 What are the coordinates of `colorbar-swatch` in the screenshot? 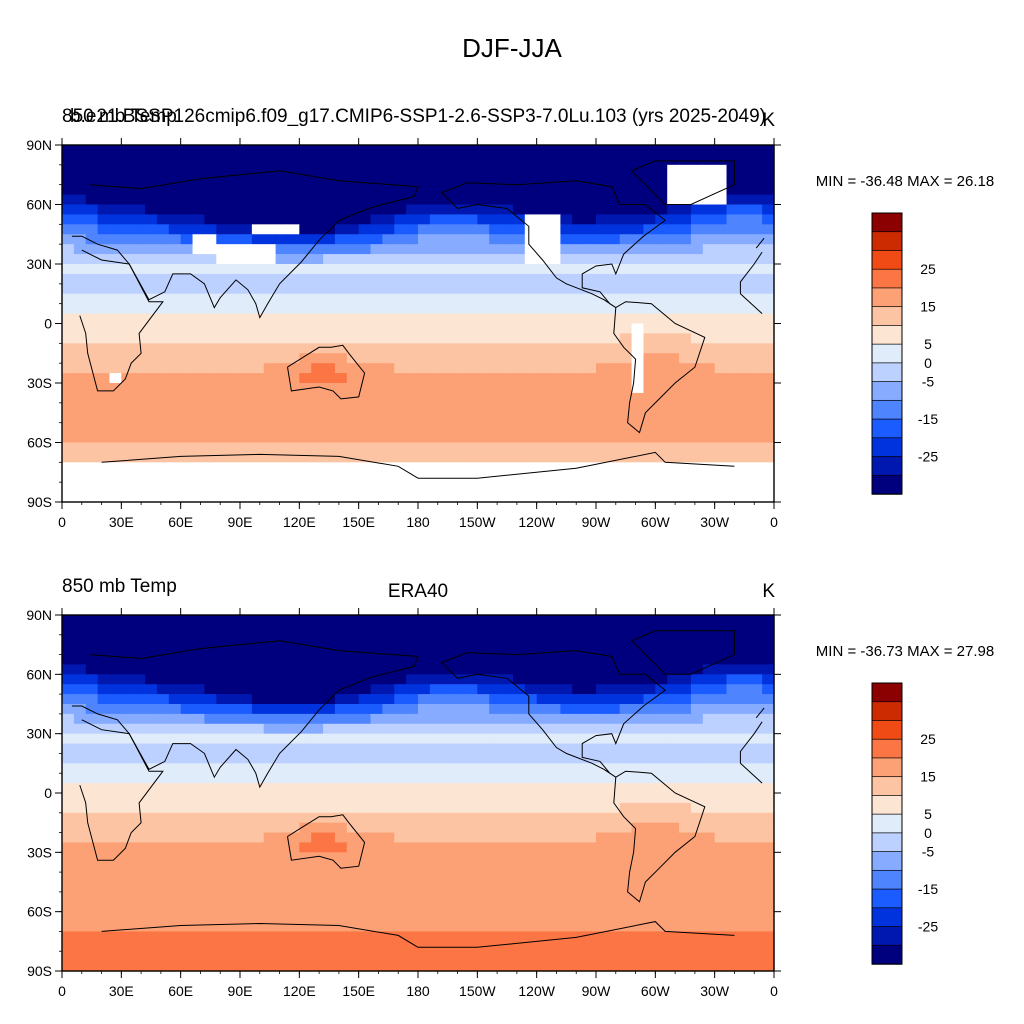 It's located at (887, 748).